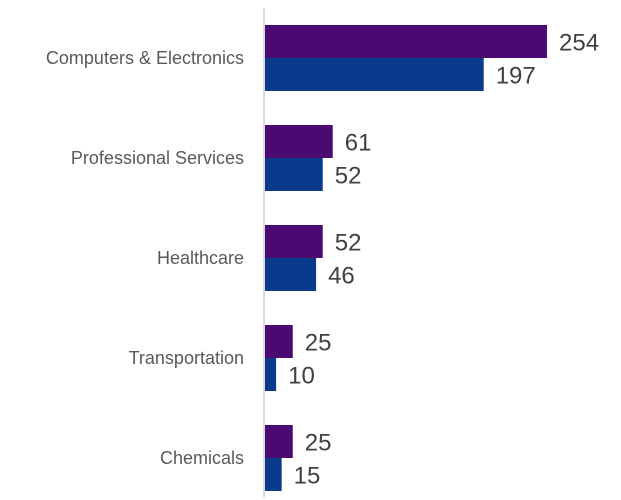 This screenshot has width=621, height=500. Describe the element at coordinates (301, 376) in the screenshot. I see `value-label: 10` at that location.